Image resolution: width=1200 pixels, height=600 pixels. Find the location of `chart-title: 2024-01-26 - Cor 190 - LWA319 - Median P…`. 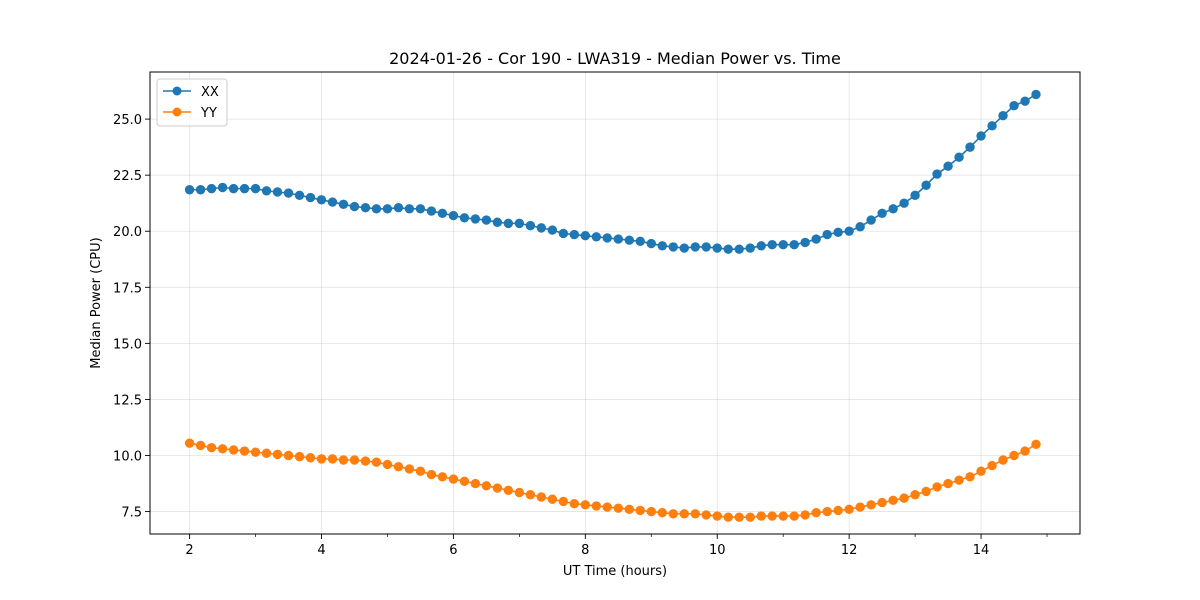

chart-title: 2024-01-26 - Cor 190 - LWA319 - Median P… is located at coordinates (615, 58).